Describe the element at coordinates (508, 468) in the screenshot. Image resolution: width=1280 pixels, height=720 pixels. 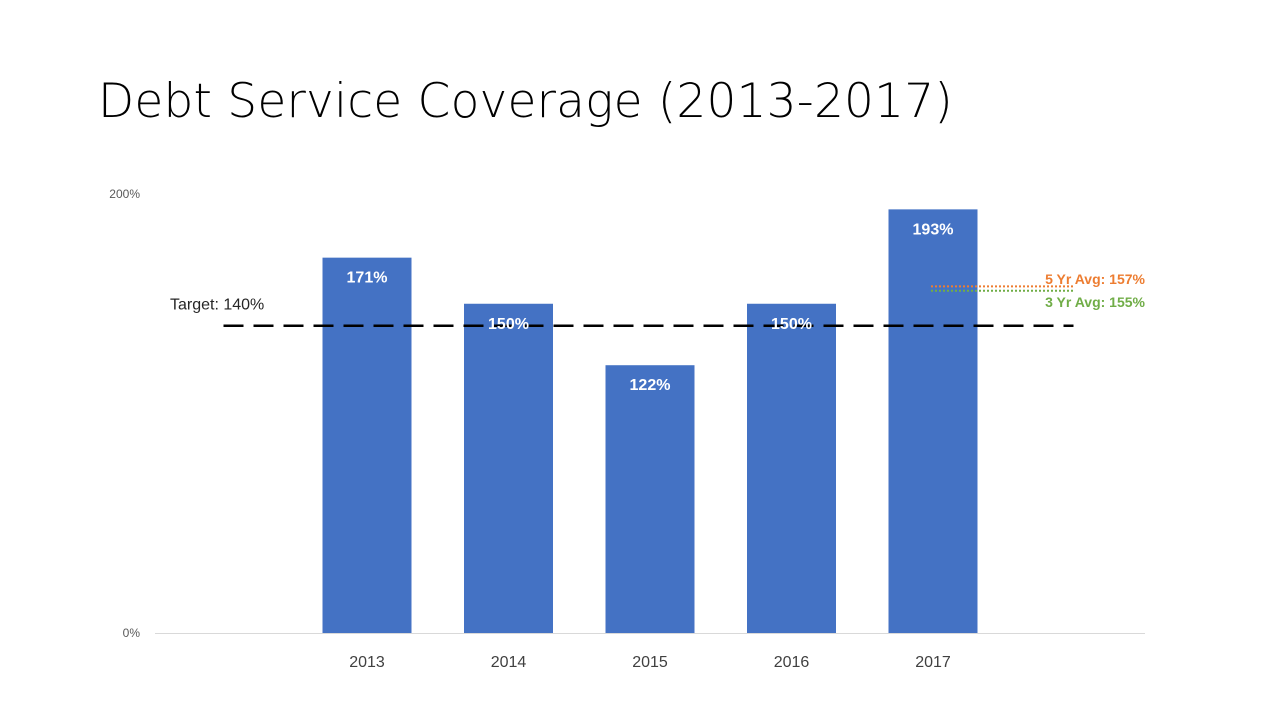
I see `bar-2014` at that location.